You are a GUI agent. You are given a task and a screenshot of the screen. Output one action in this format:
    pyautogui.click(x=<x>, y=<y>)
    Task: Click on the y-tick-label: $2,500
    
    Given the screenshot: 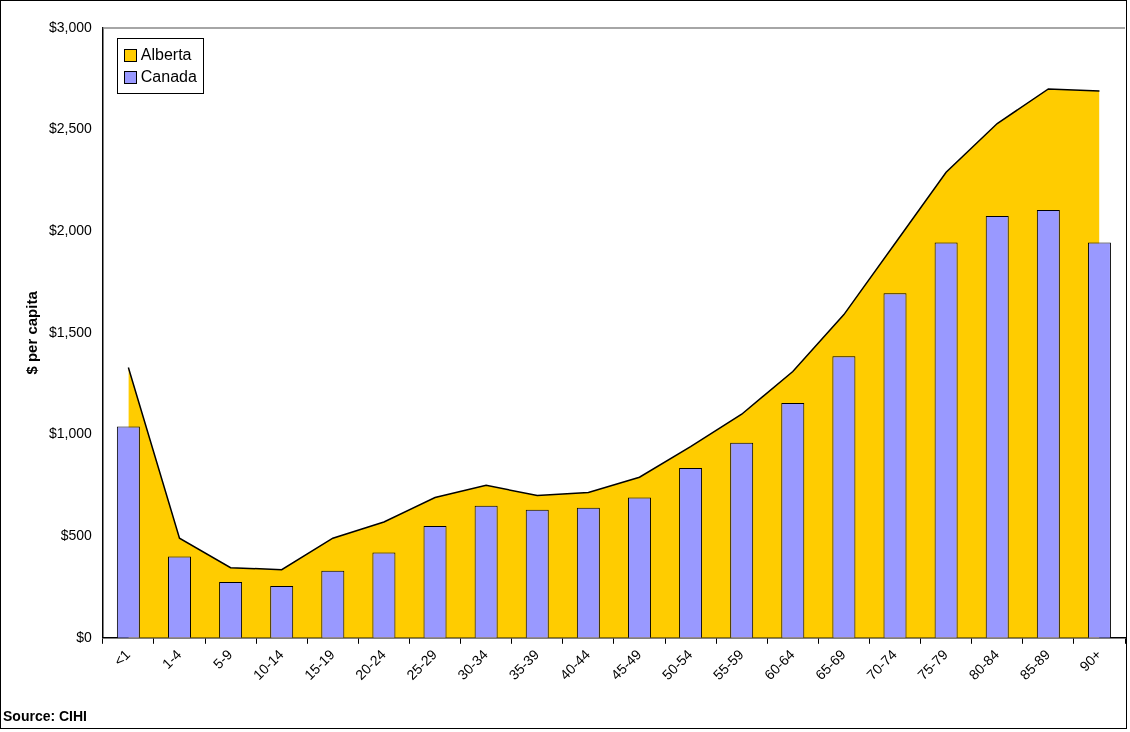 What is the action you would take?
    pyautogui.click(x=70, y=128)
    